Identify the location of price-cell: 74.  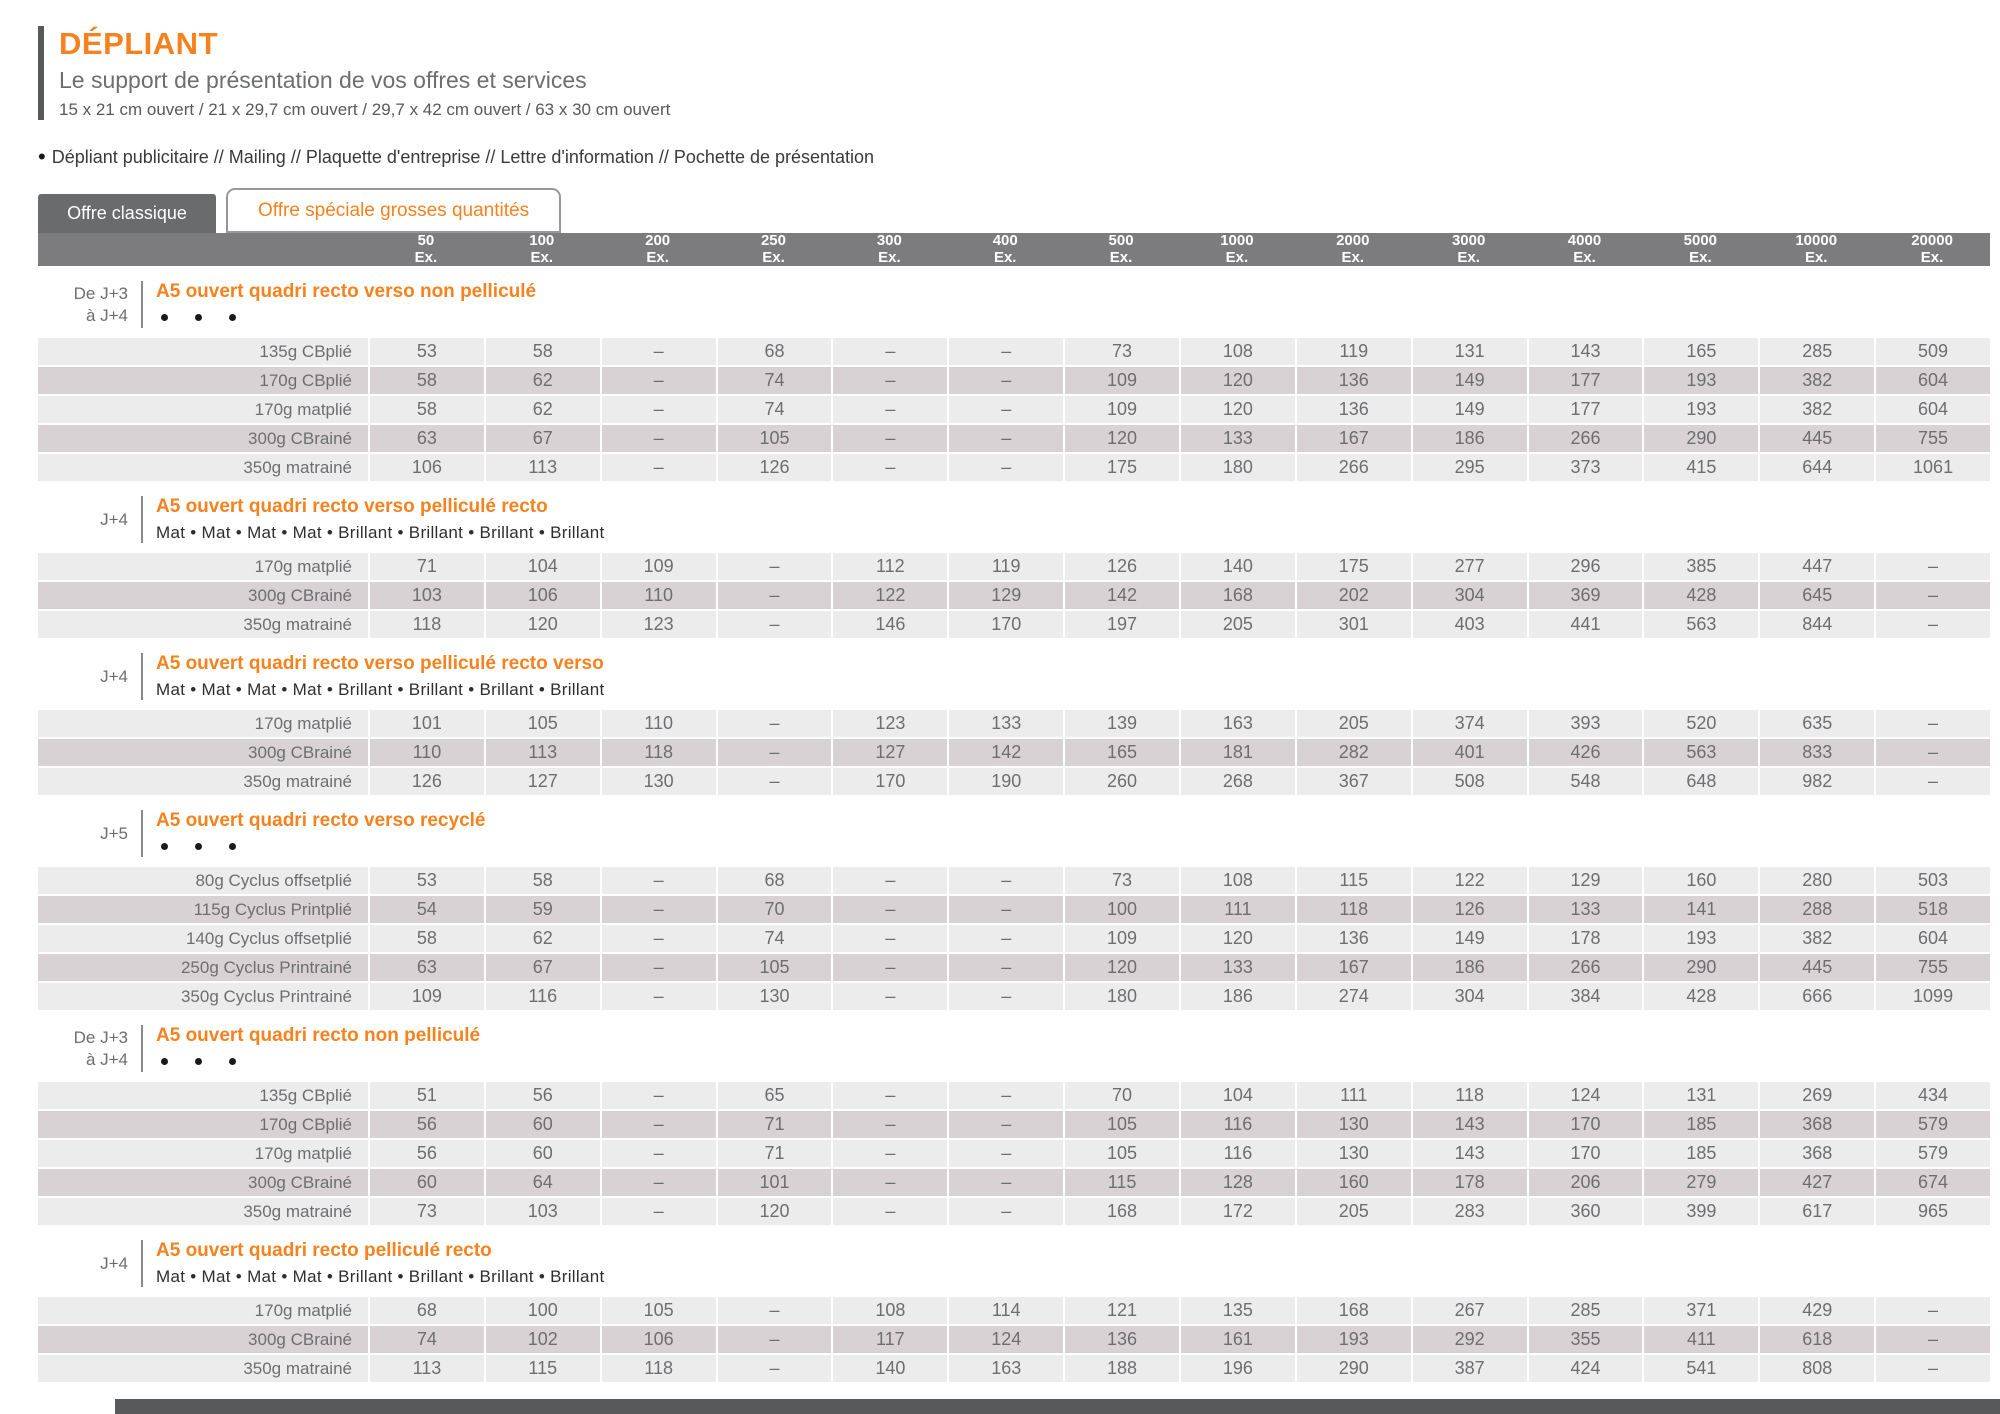
(774, 409).